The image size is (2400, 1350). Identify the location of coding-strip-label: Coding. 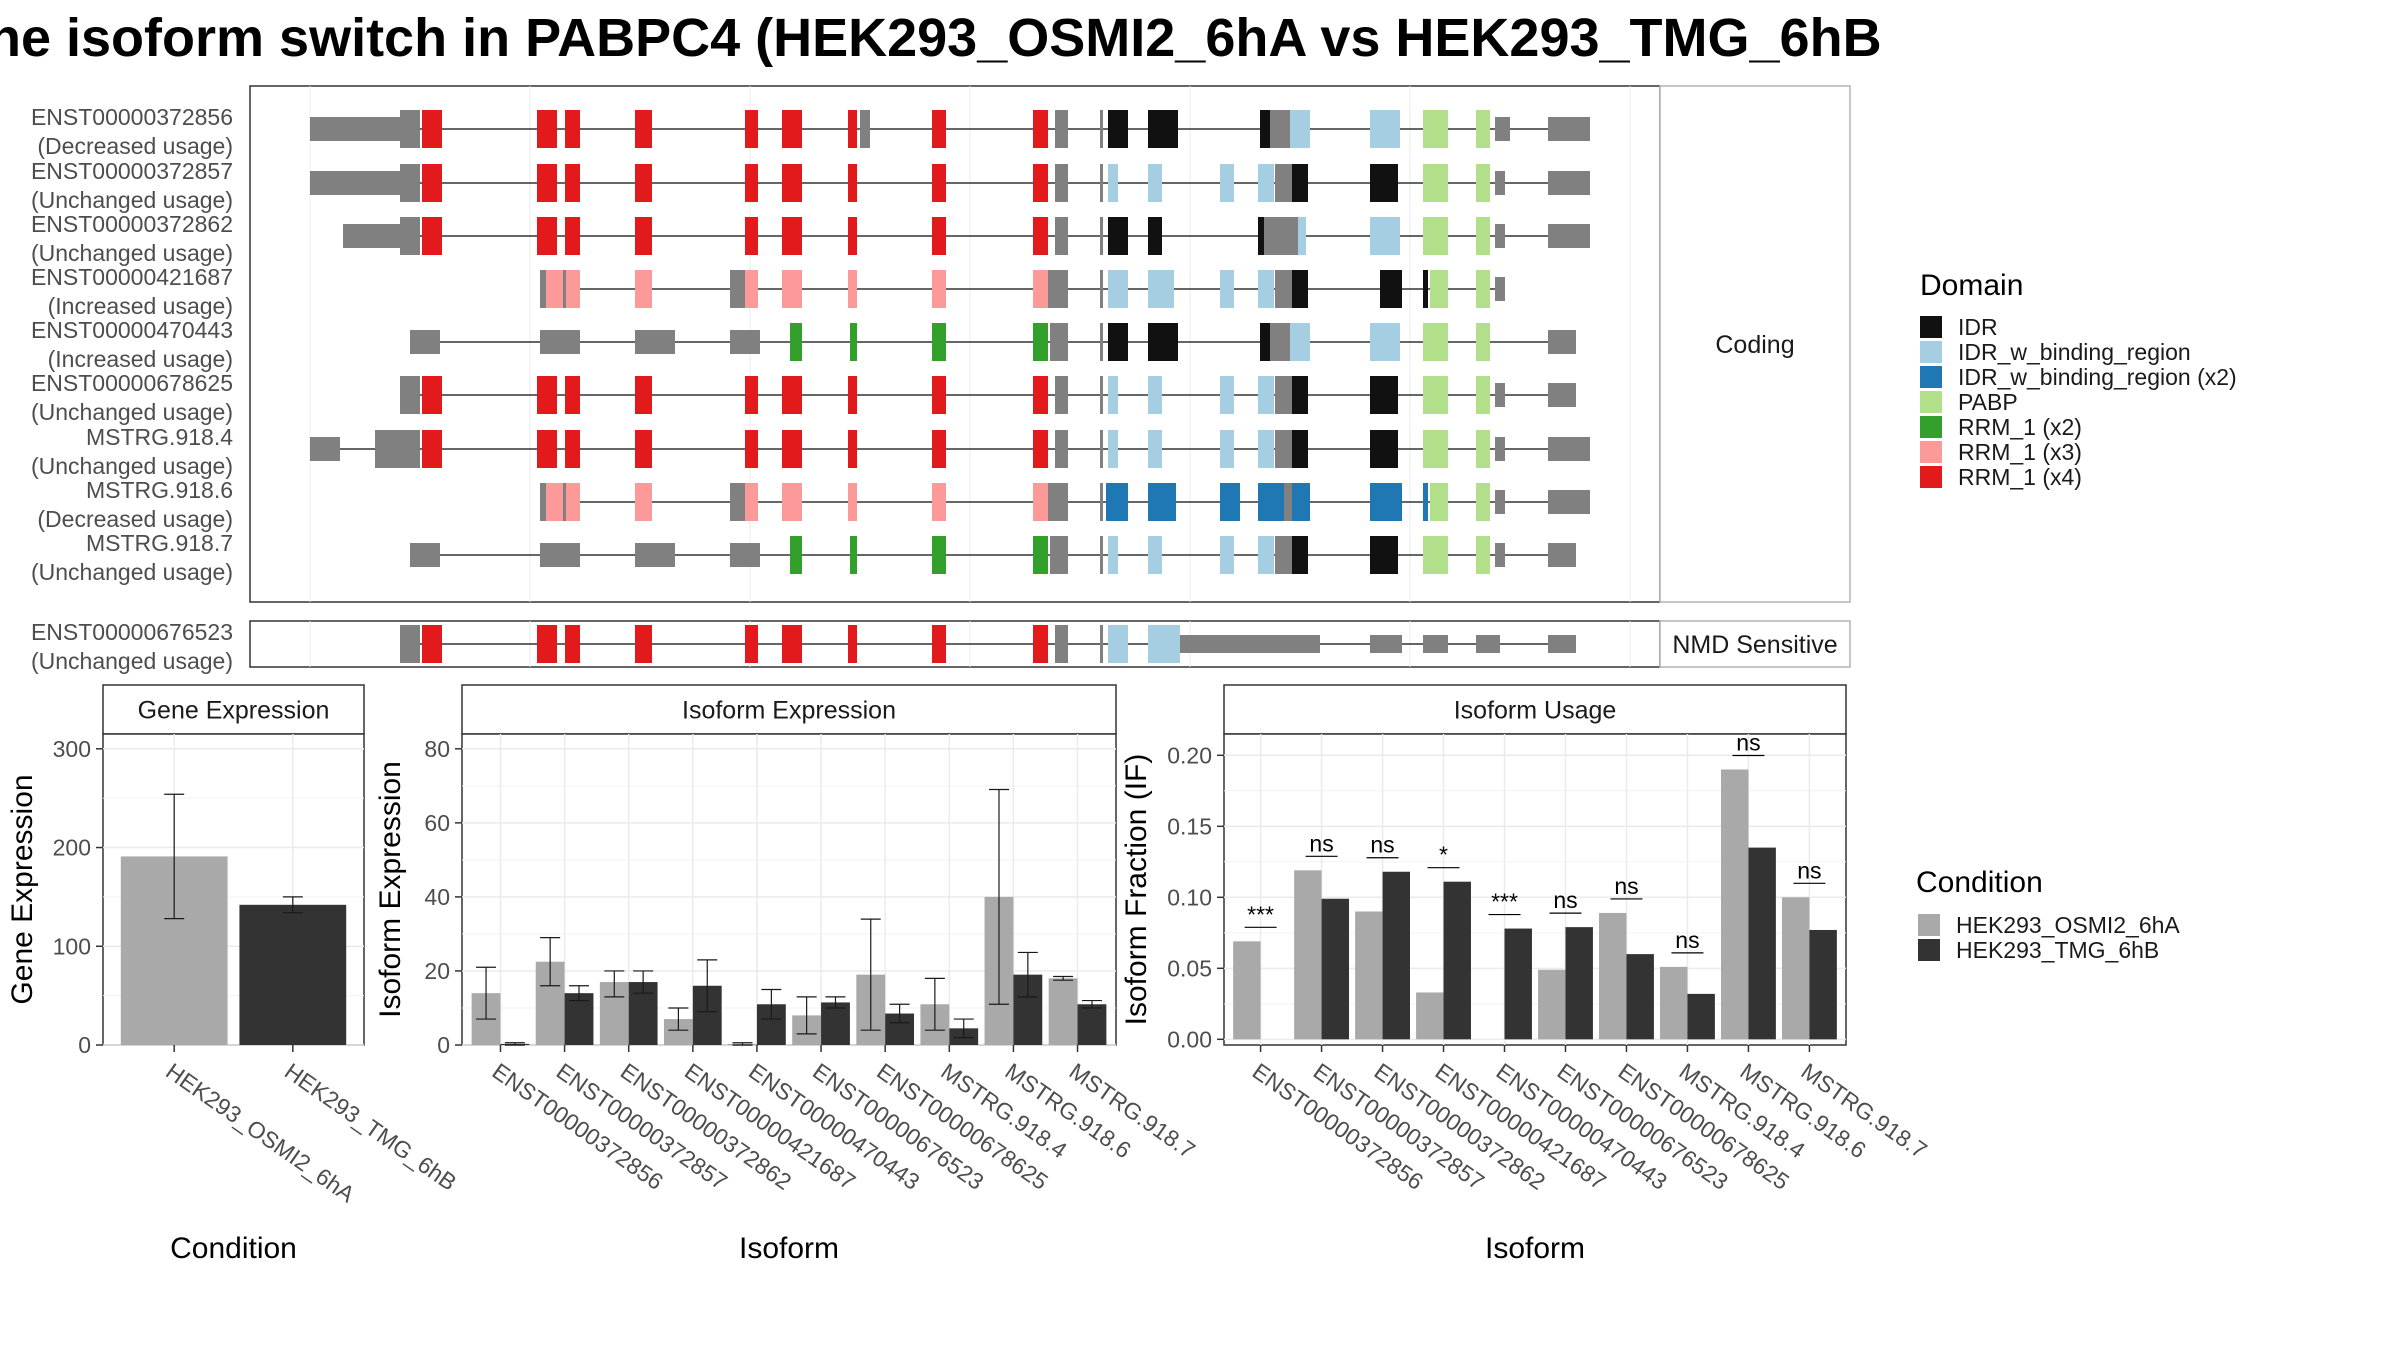
(1754, 345).